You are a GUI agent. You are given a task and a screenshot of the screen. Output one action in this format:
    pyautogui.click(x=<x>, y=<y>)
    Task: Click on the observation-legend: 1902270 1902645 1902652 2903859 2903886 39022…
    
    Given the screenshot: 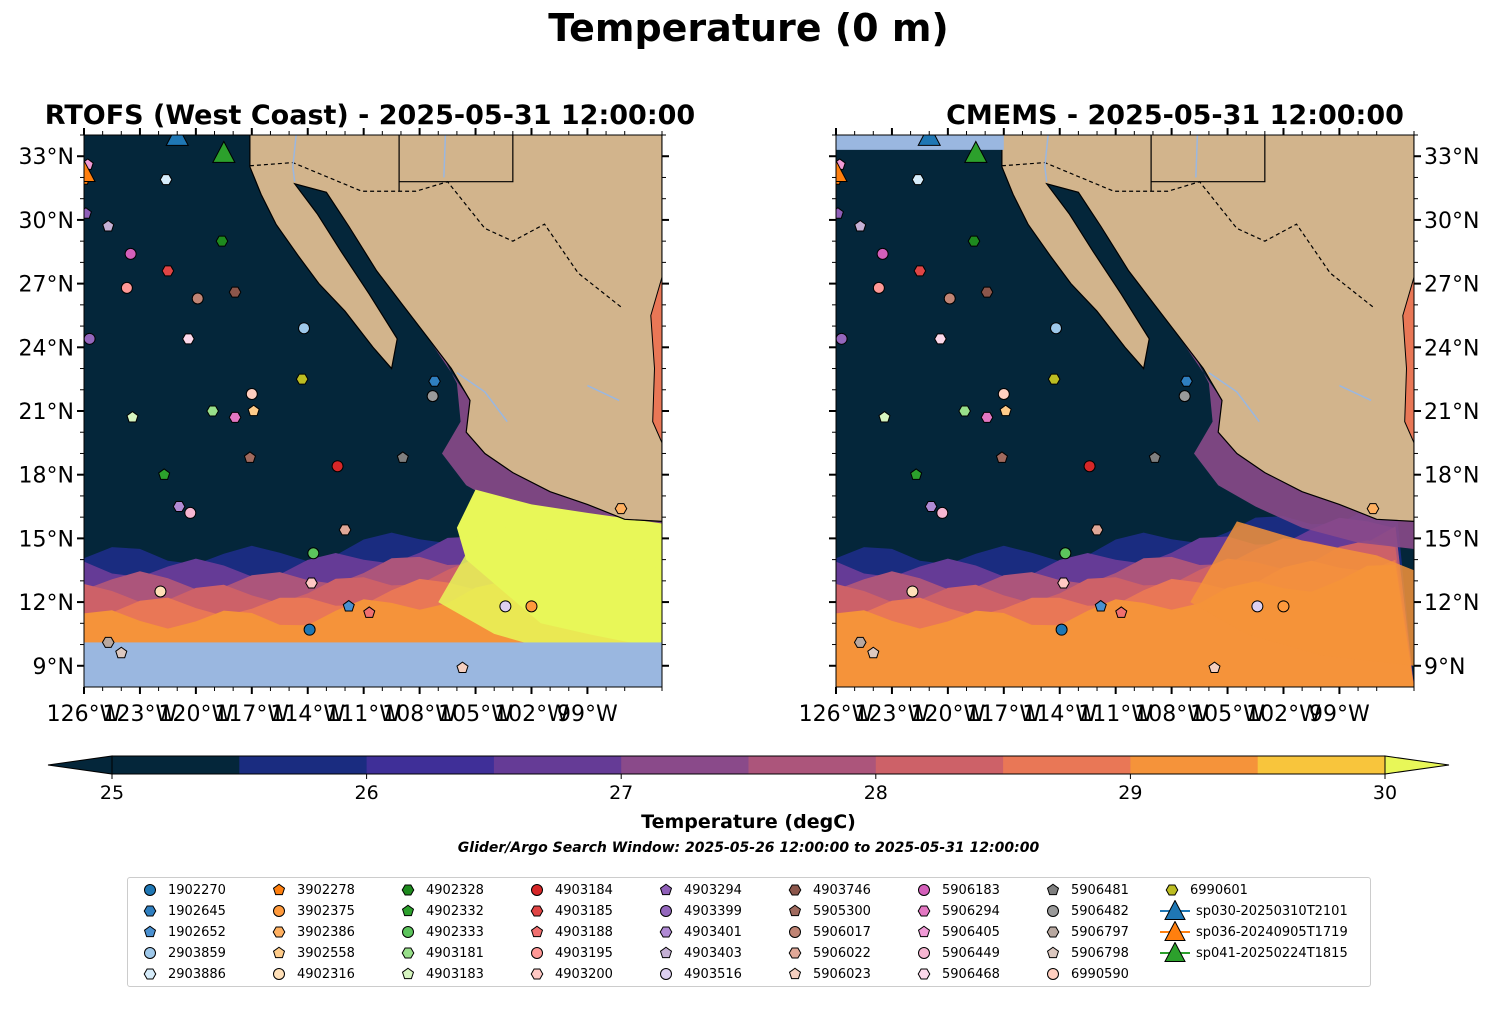 What is the action you would take?
    pyautogui.click(x=749, y=932)
    